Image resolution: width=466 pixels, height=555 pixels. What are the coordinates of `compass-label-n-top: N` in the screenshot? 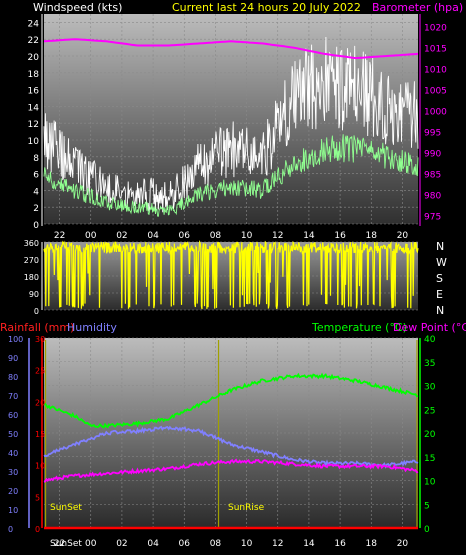 It's located at (440, 246).